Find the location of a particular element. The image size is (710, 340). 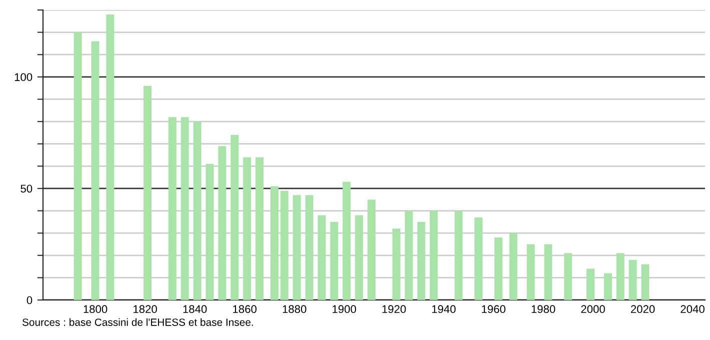

x-tick-label: 2040 is located at coordinates (692, 309).